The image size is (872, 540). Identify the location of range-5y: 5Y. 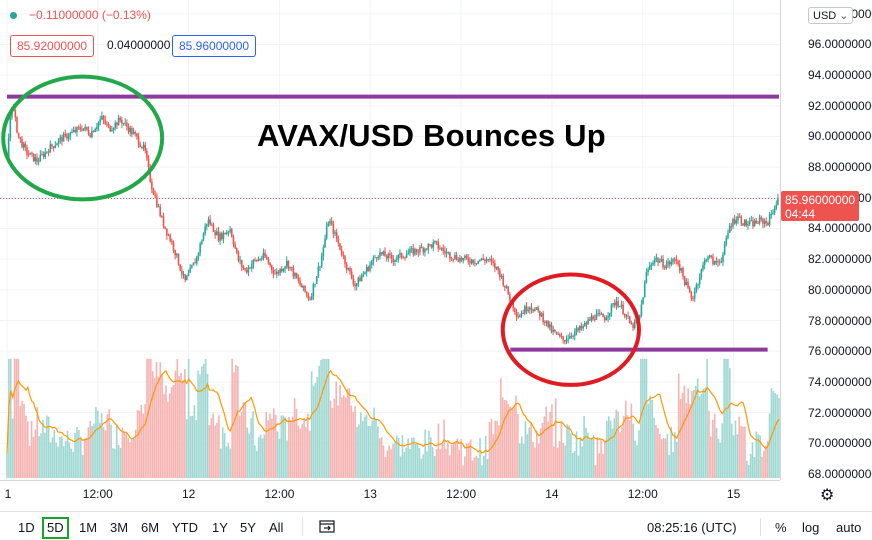
(248, 527).